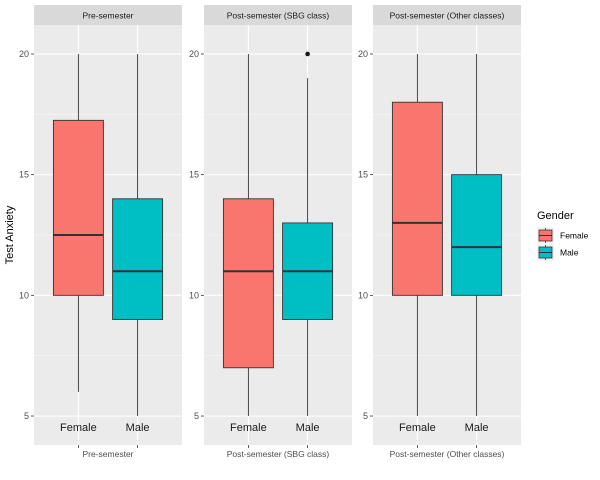 Image resolution: width=600 pixels, height=480 pixels. What do you see at coordinates (307, 54) in the screenshot?
I see `outlier-point` at bounding box center [307, 54].